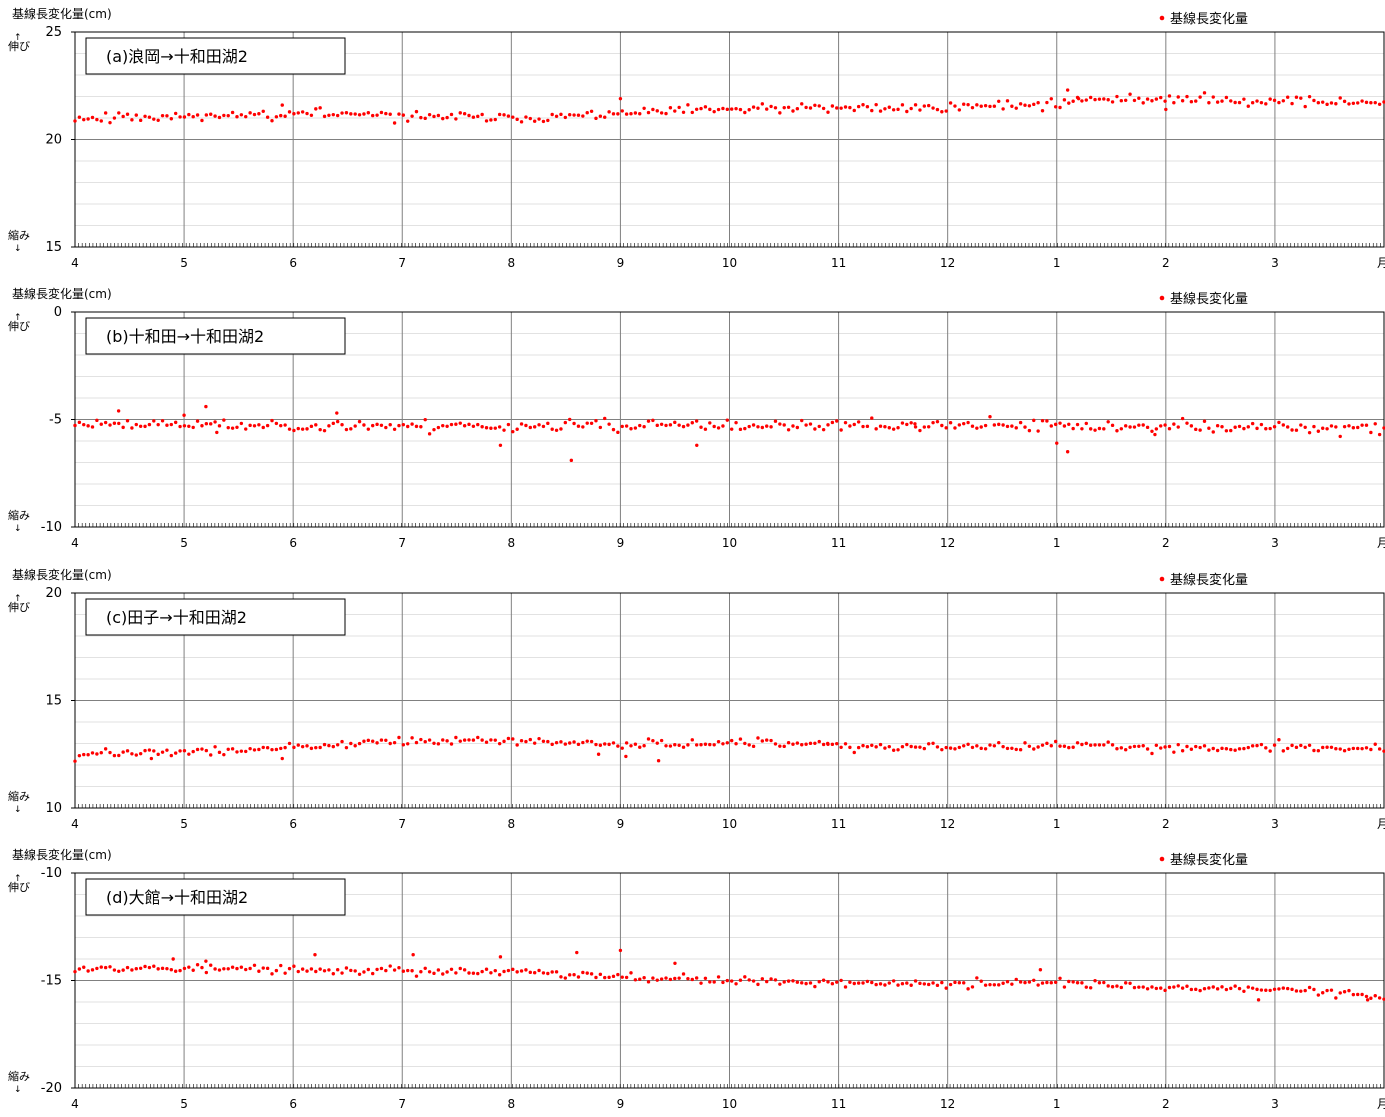  Describe the element at coordinates (53, 247) in the screenshot. I see `y-tick-label: 15` at that location.